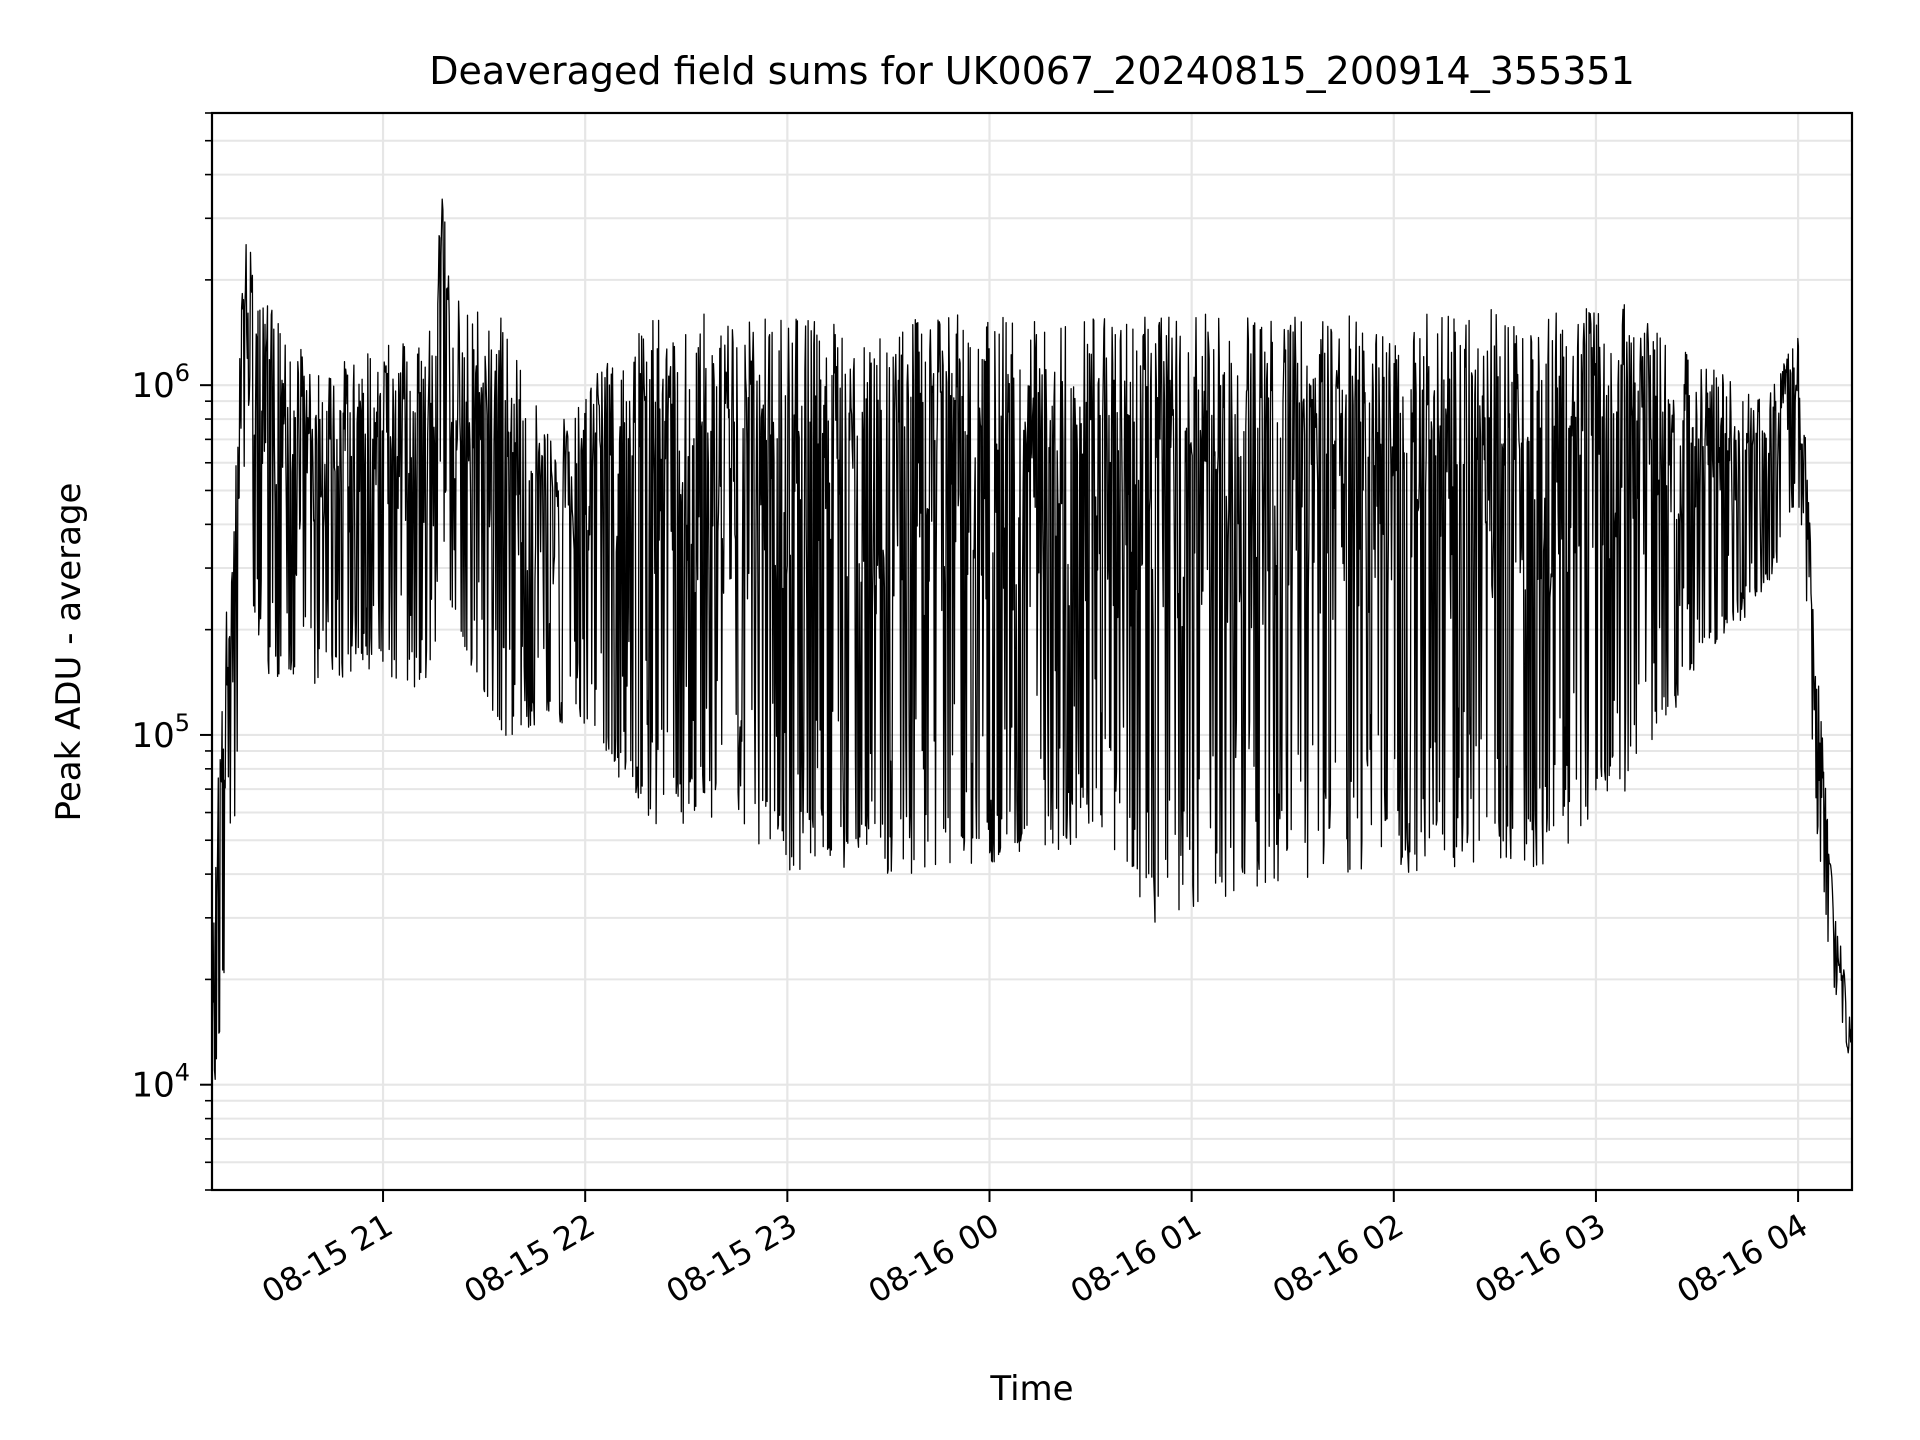 The height and width of the screenshot is (1440, 1920). I want to click on y-tick-label: 10⁶, so click(160, 382).